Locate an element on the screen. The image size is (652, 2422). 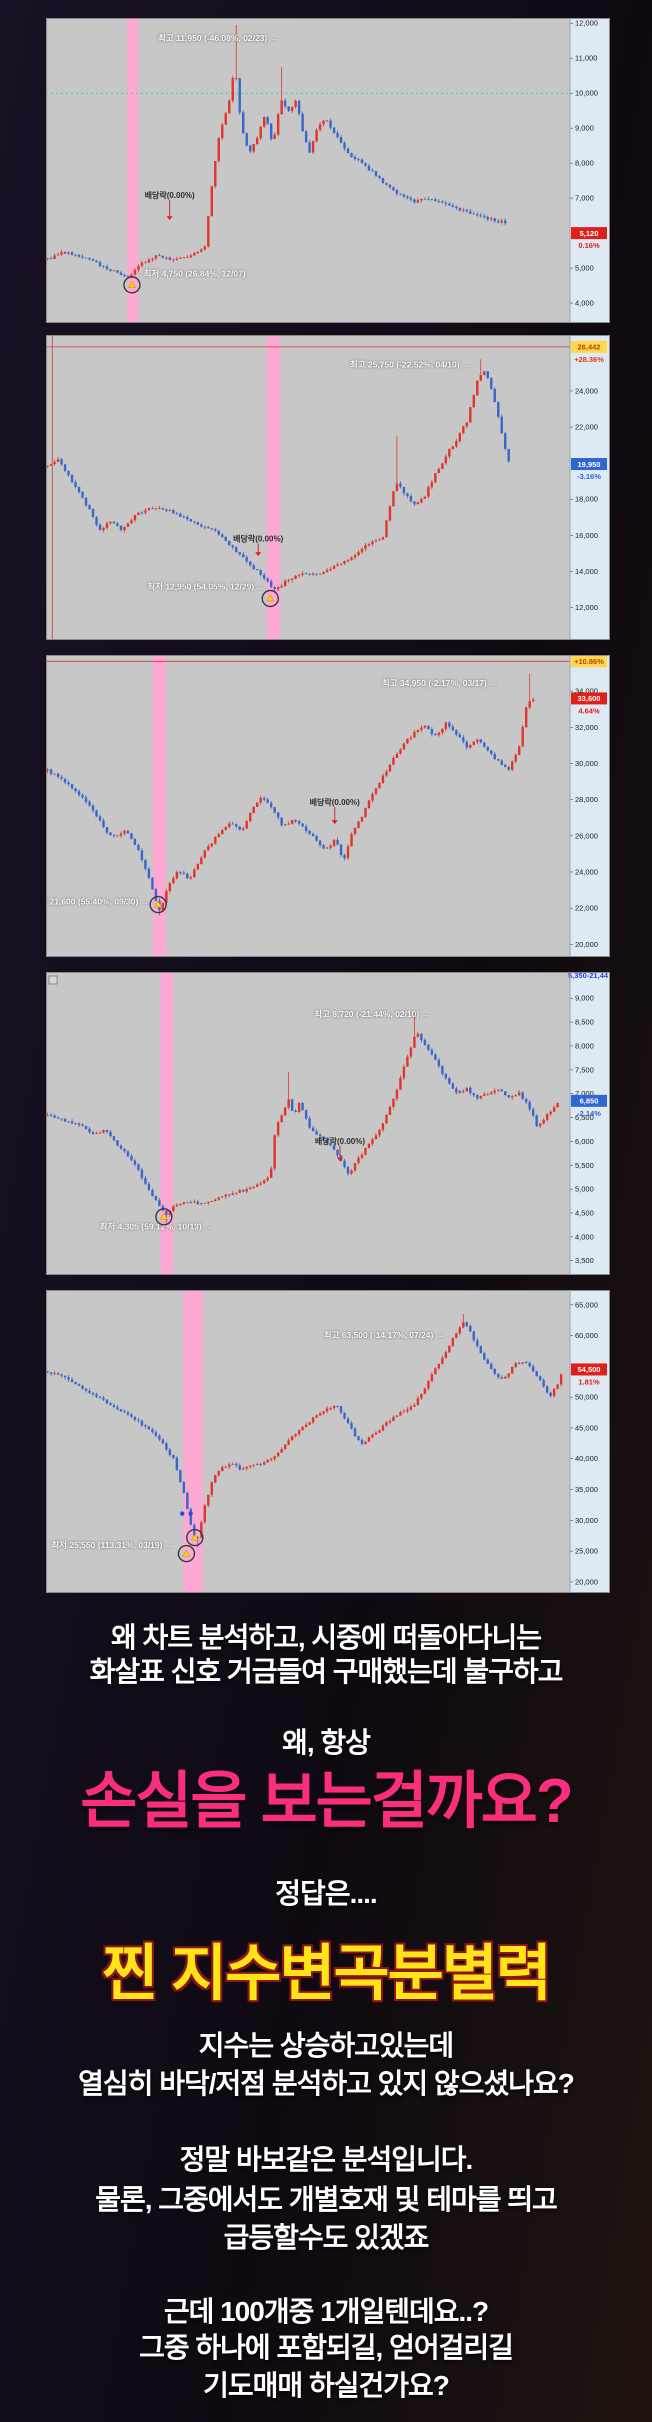
axis-tick-label: 9,000 is located at coordinates (584, 998).